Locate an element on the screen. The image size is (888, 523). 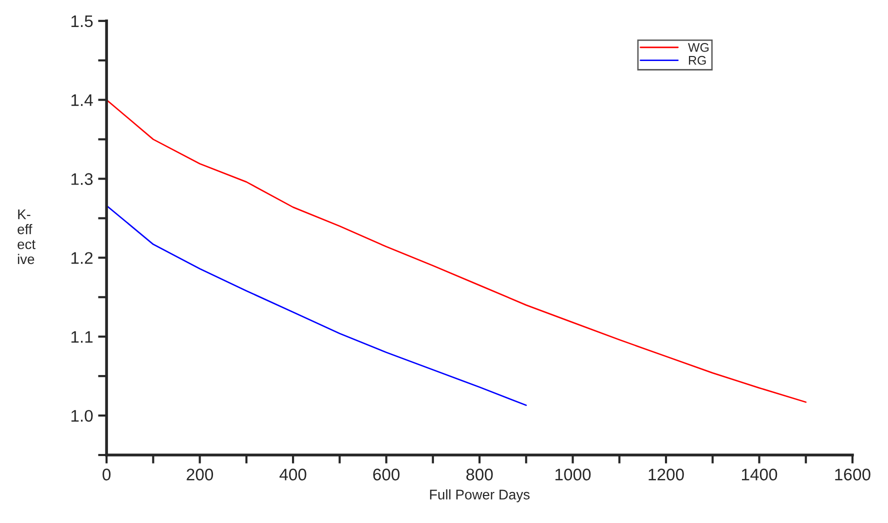
y-axis-title: K- eff ect ive is located at coordinates (27, 237).